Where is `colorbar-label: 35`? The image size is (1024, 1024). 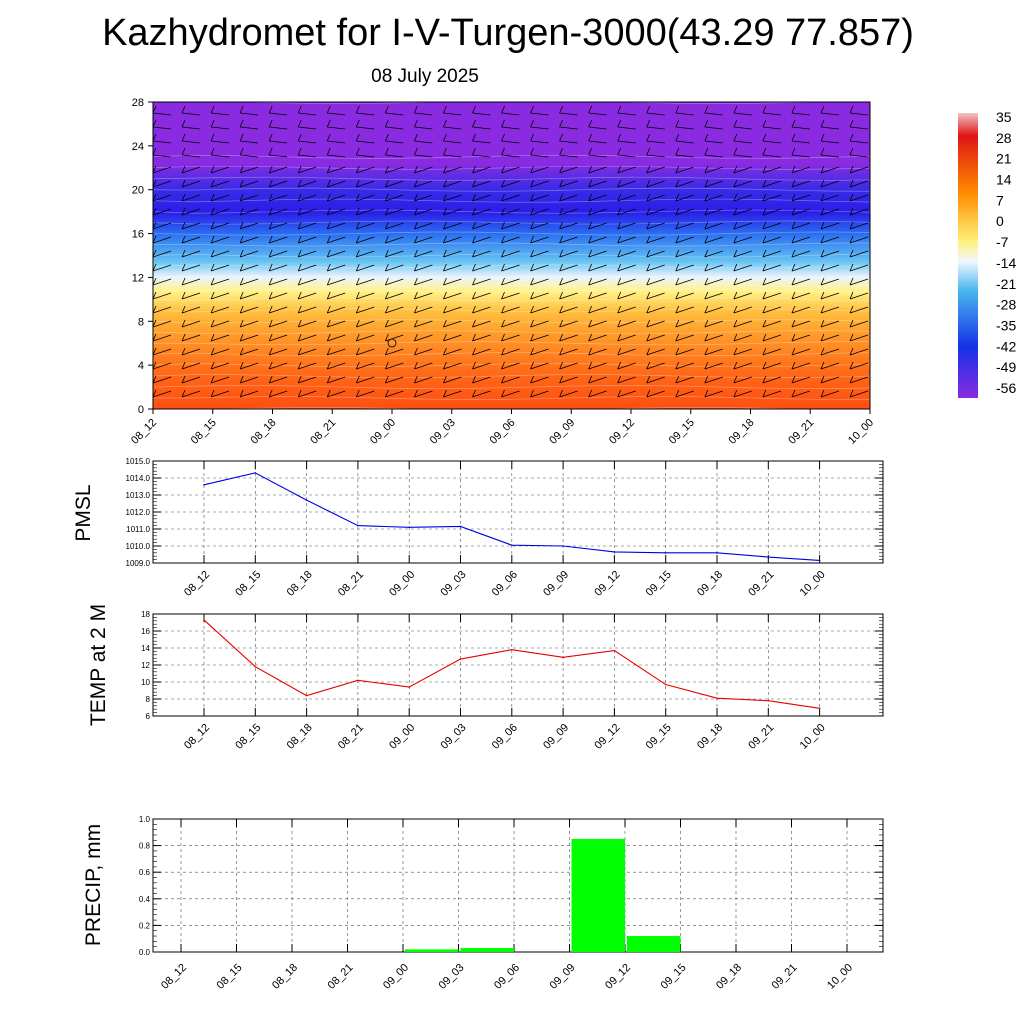 colorbar-label: 35 is located at coordinates (1004, 117).